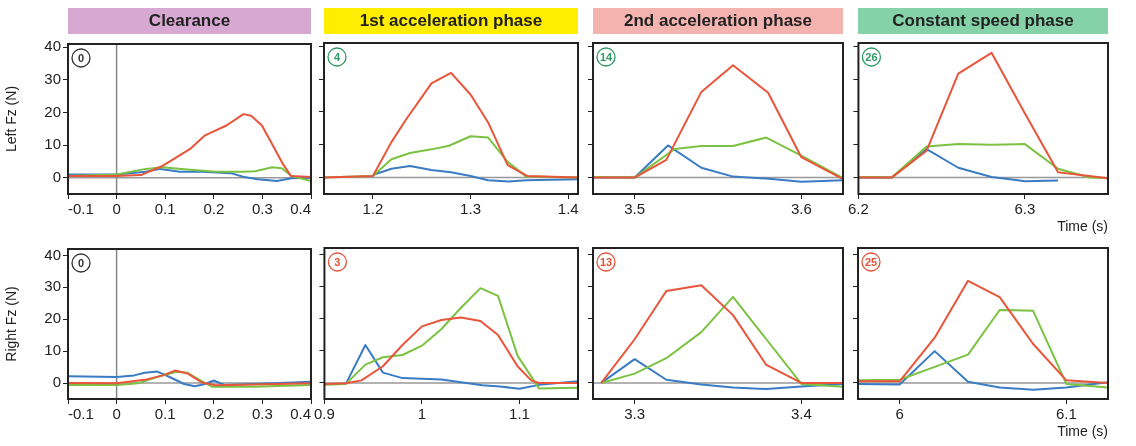 The width and height of the screenshot is (1136, 446). What do you see at coordinates (189, 21) in the screenshot?
I see `chart-title: Clearance` at bounding box center [189, 21].